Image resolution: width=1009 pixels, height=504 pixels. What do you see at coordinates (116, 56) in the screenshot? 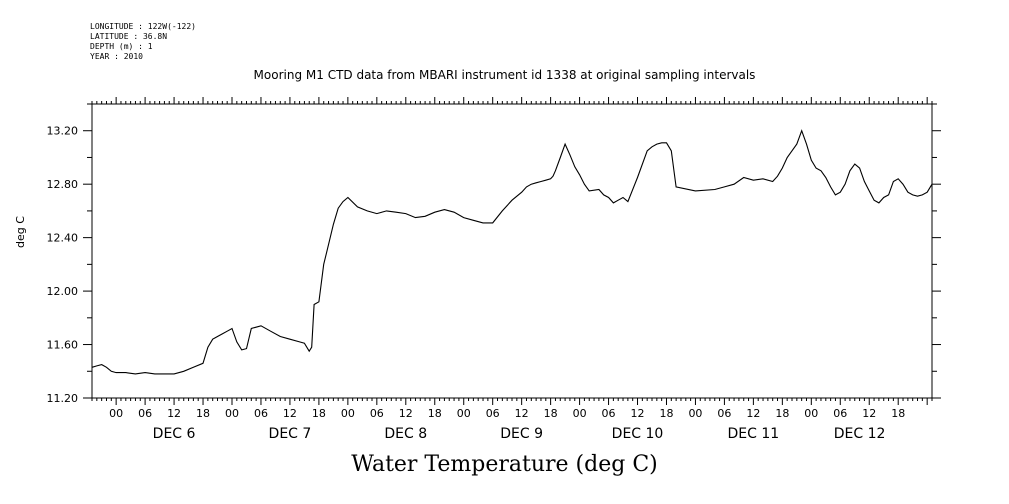
I see `year-text: YEAR : 2010` at bounding box center [116, 56].